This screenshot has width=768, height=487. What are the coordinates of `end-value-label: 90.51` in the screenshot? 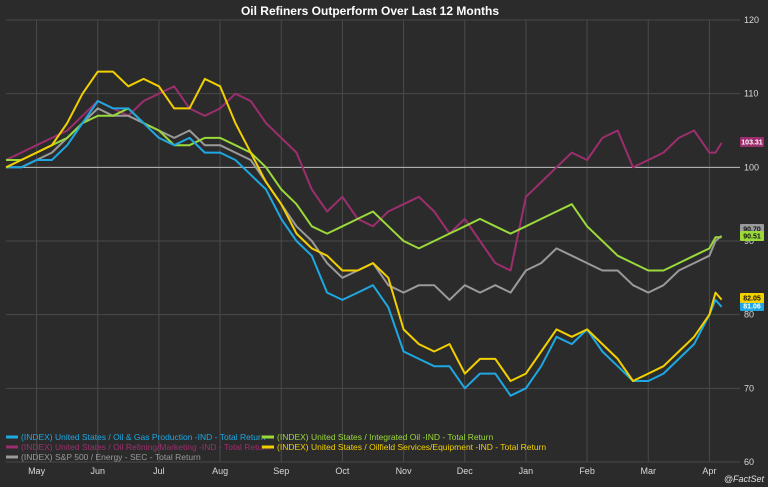 It's located at (752, 237).